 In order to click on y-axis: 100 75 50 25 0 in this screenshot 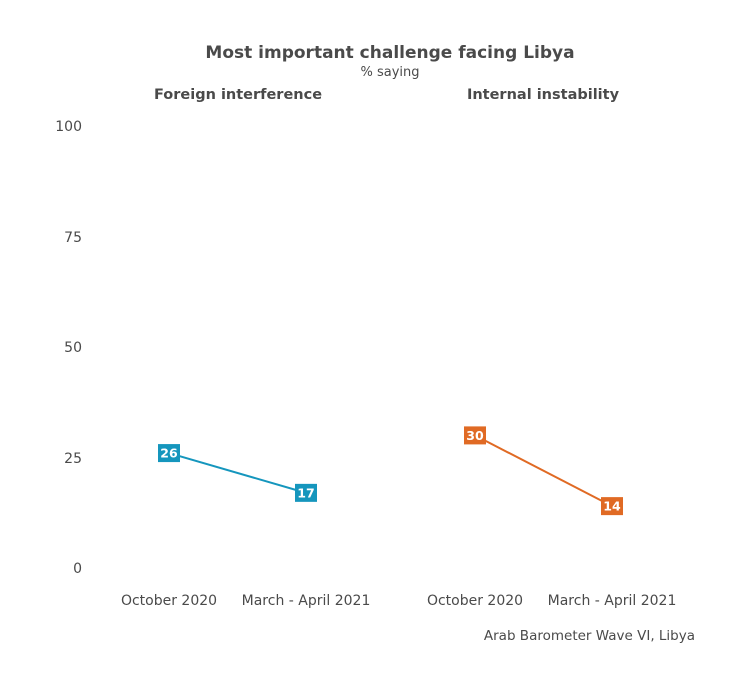, I will do `click(68, 348)`.